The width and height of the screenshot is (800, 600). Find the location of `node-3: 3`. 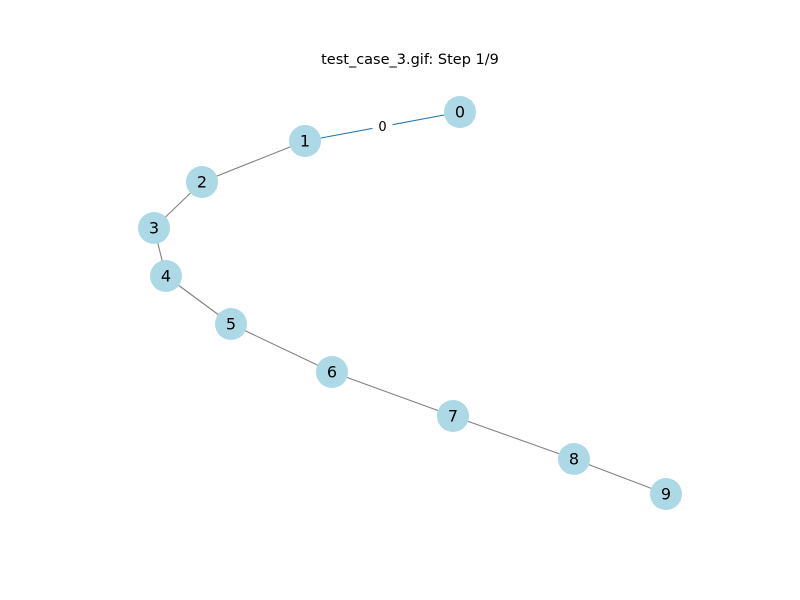

node-3: 3 is located at coordinates (154, 228).